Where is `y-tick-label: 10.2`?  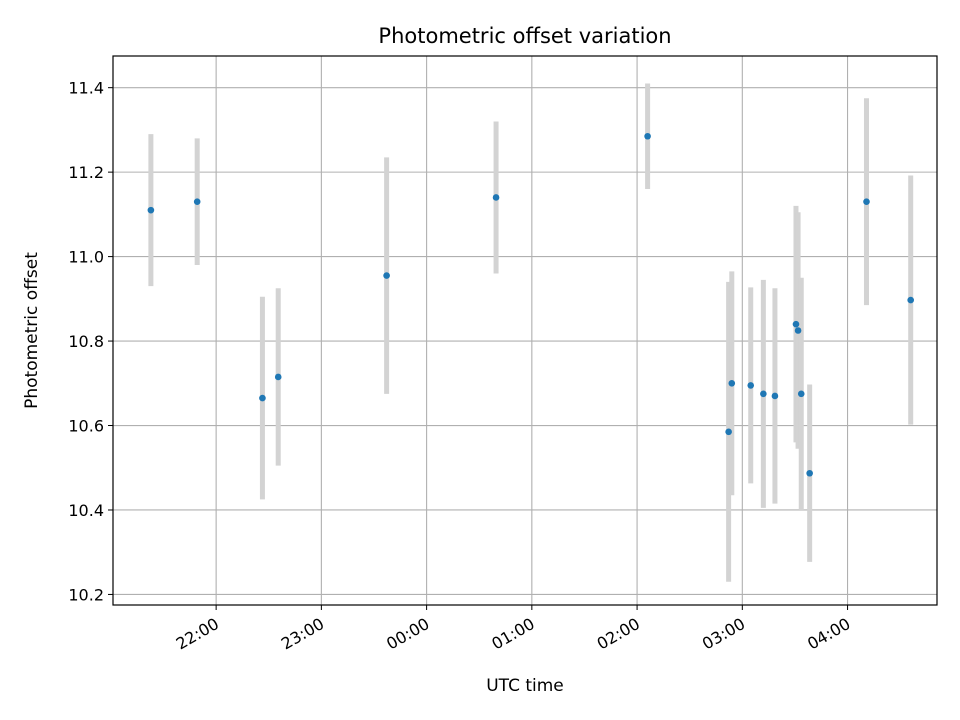
y-tick-label: 10.2 is located at coordinates (86, 594).